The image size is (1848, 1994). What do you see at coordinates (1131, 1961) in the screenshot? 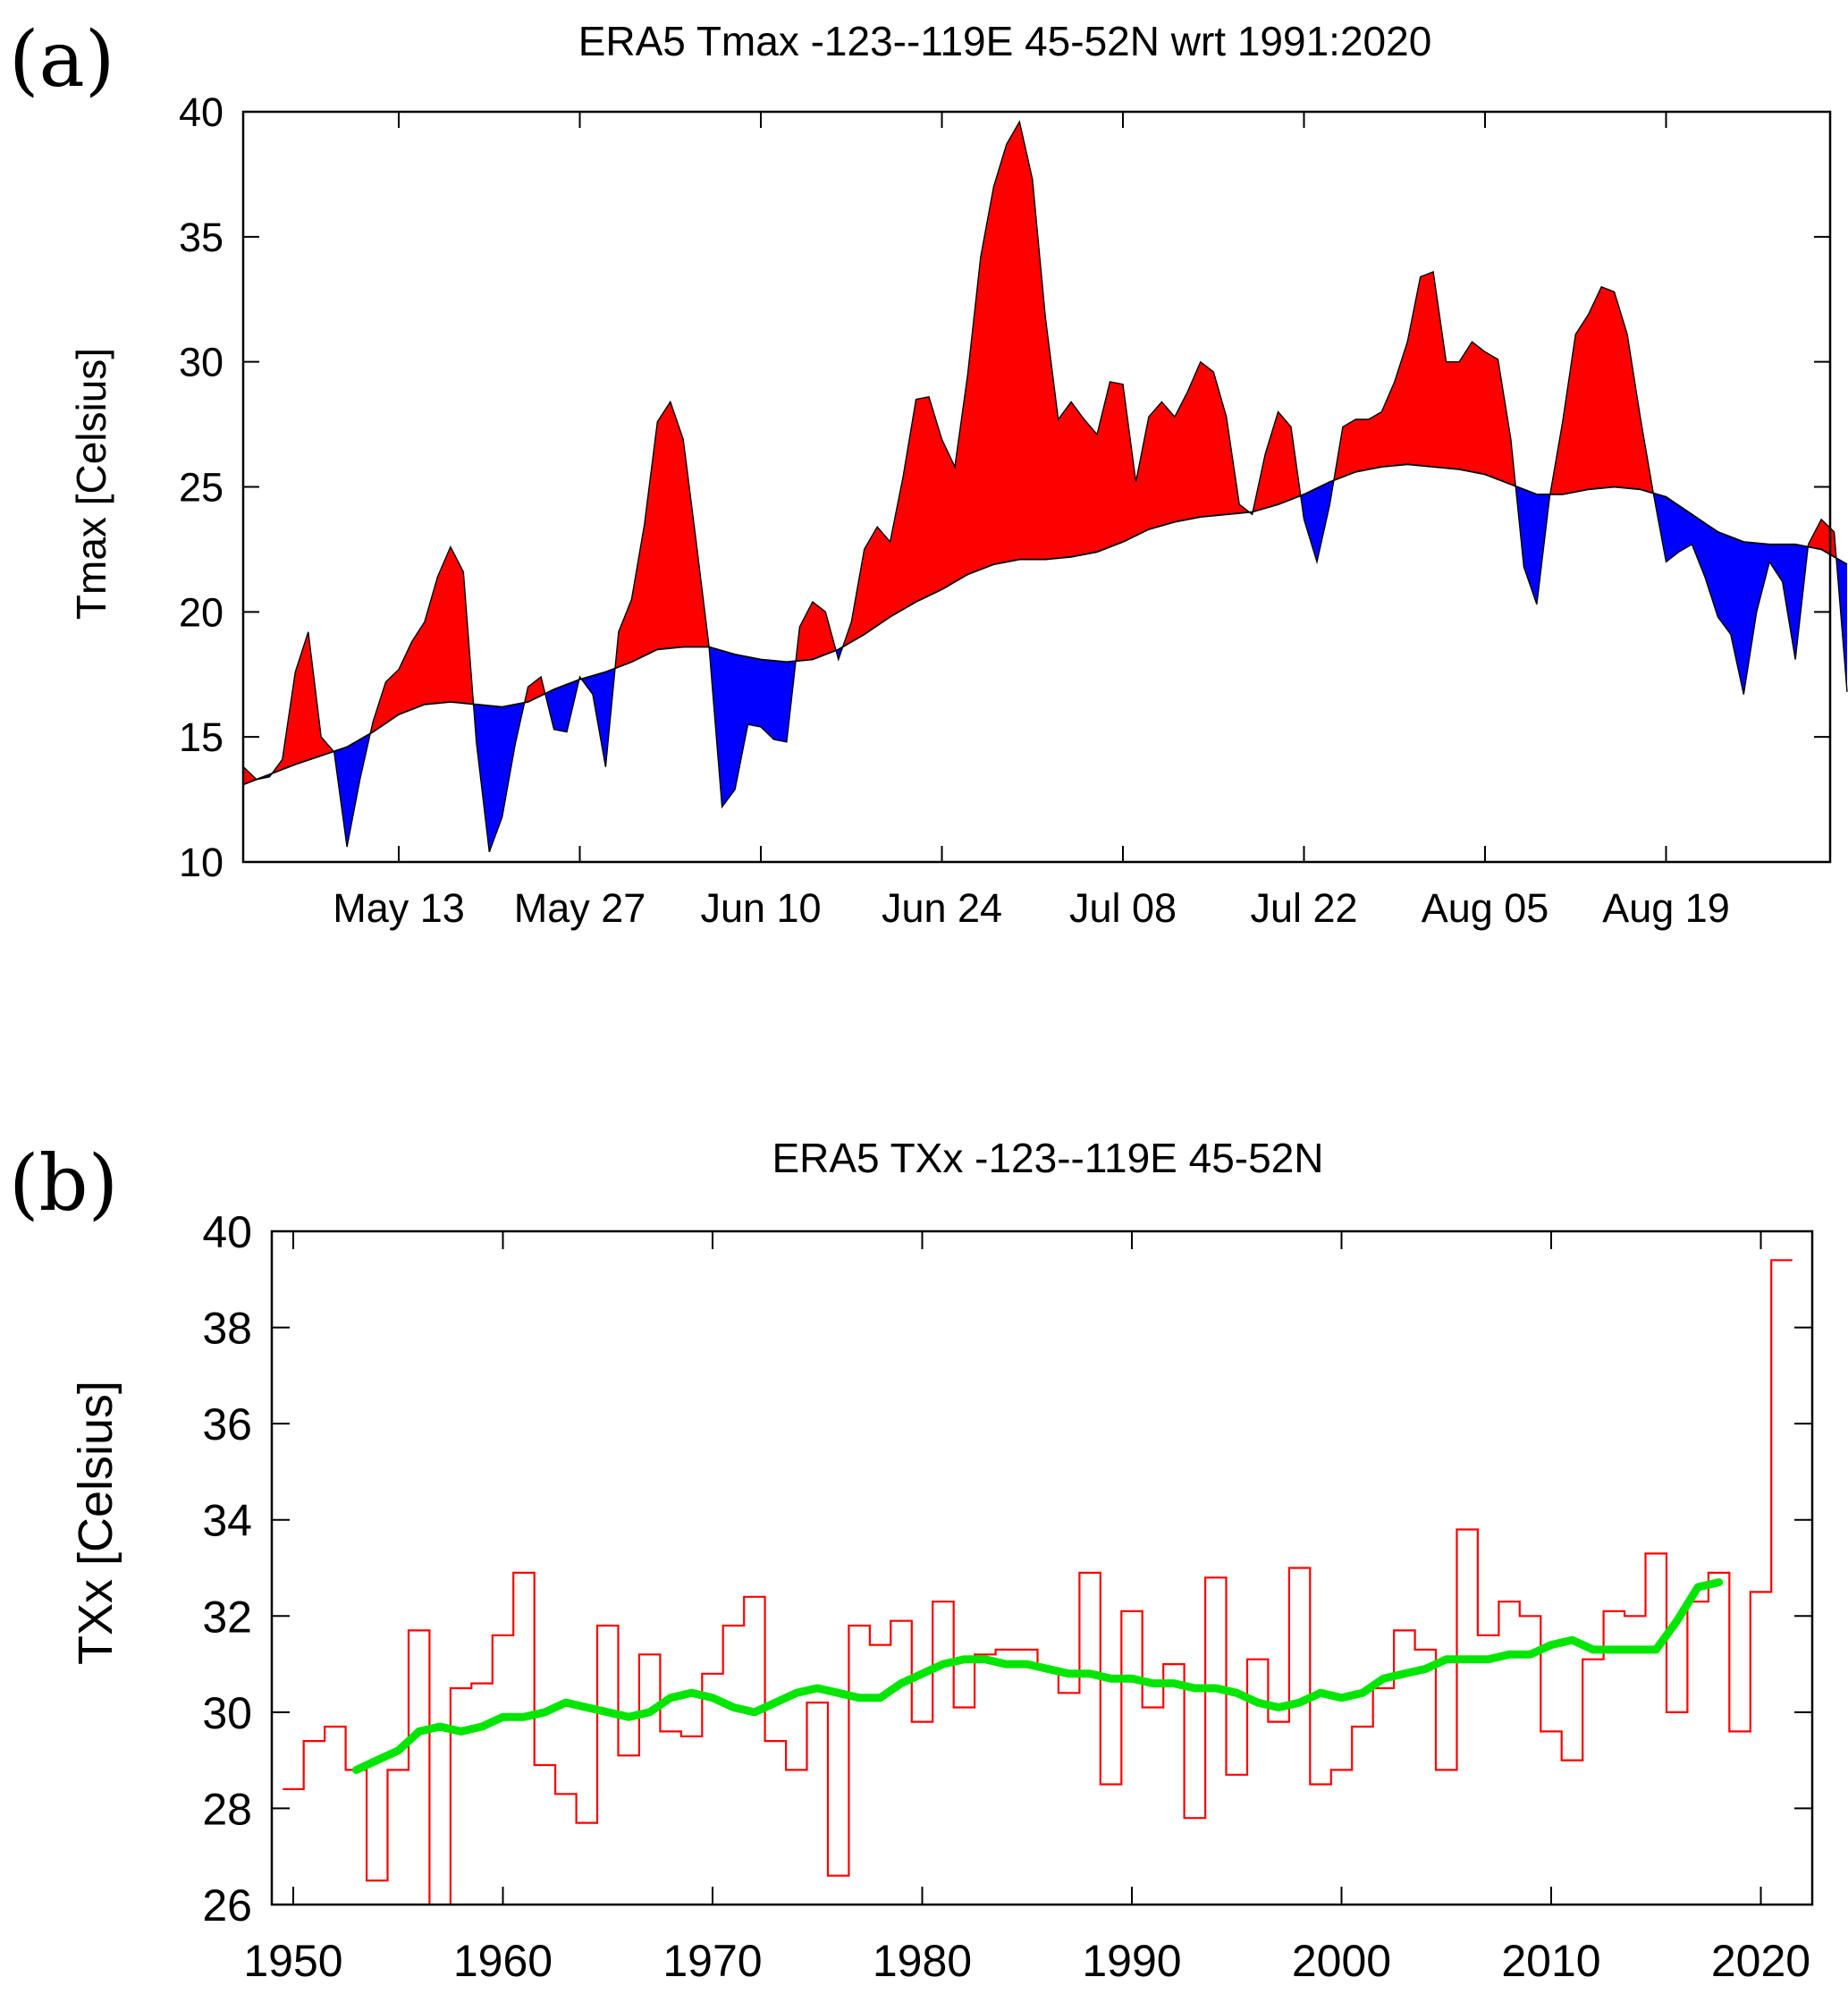
I see `x-tick-label: 1990` at bounding box center [1131, 1961].